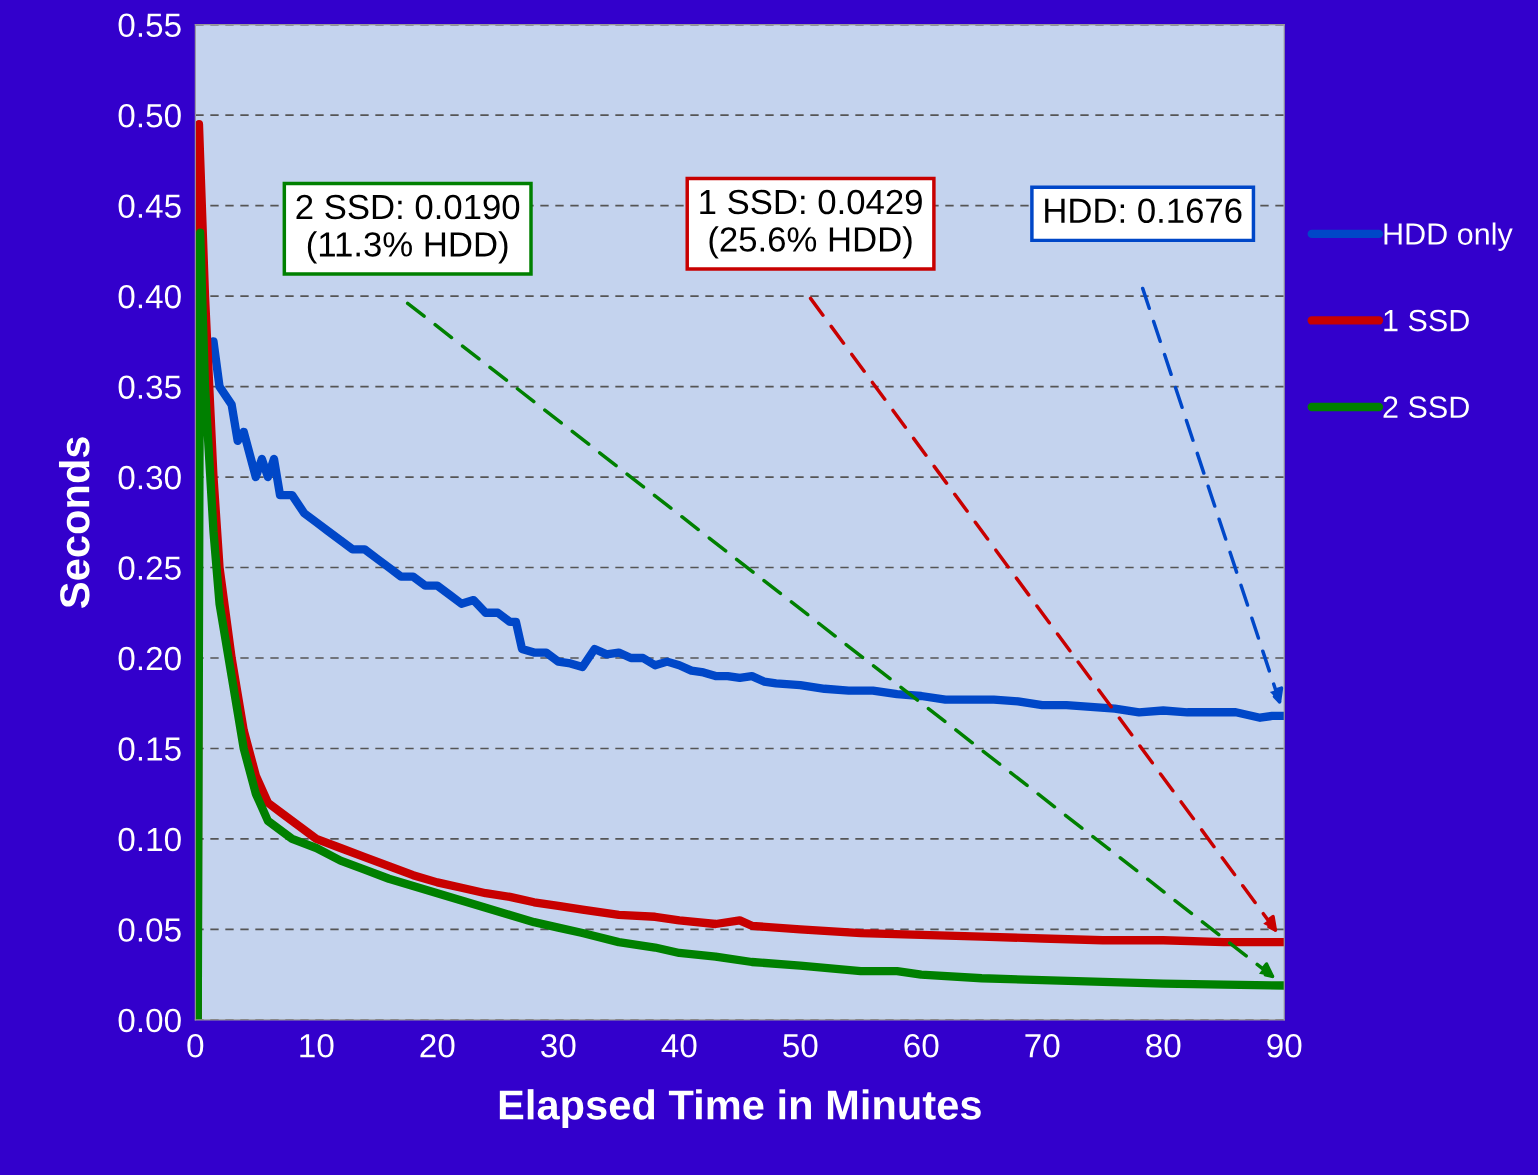  What do you see at coordinates (149, 930) in the screenshot?
I see `y-tick-label: 0.05` at bounding box center [149, 930].